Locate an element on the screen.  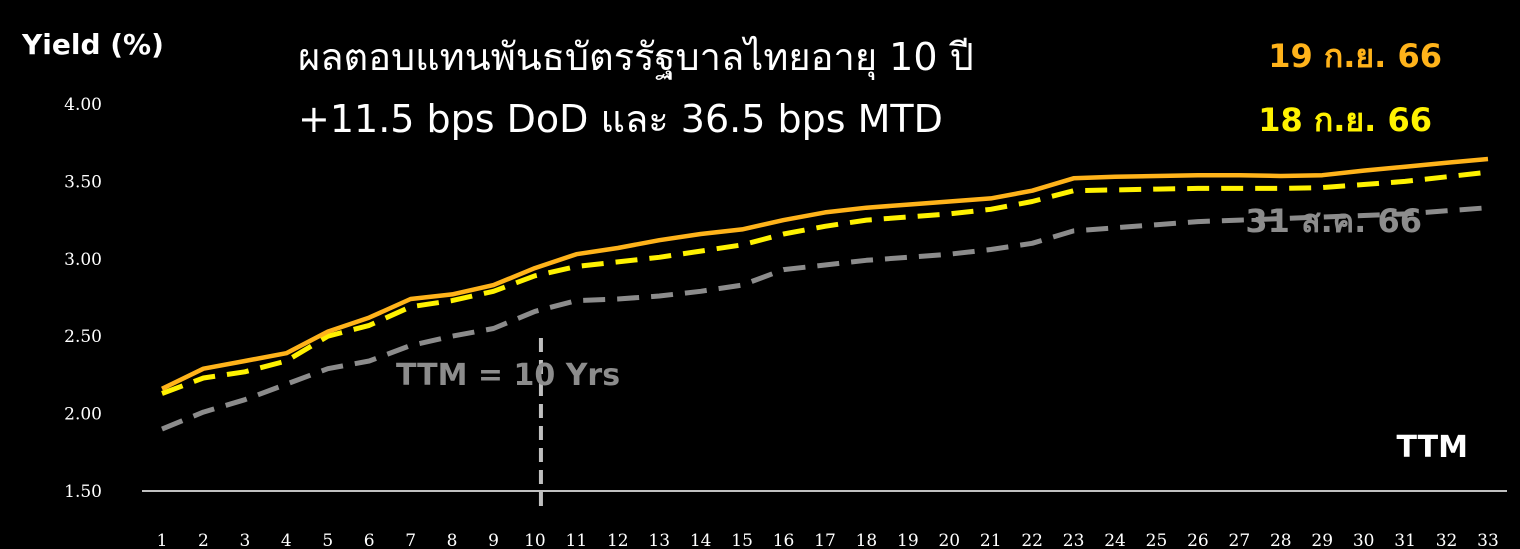
x-tick-label: 4 is located at coordinates (286, 540).